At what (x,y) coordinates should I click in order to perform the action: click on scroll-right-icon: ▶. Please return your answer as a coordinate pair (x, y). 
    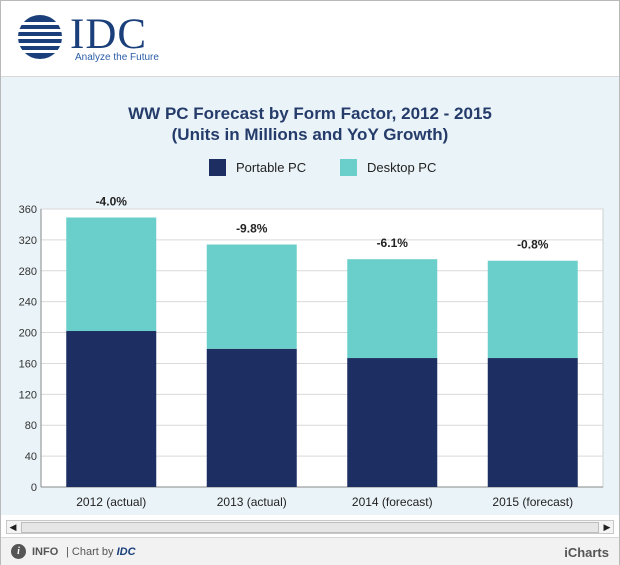
    Looking at the image, I should click on (607, 527).